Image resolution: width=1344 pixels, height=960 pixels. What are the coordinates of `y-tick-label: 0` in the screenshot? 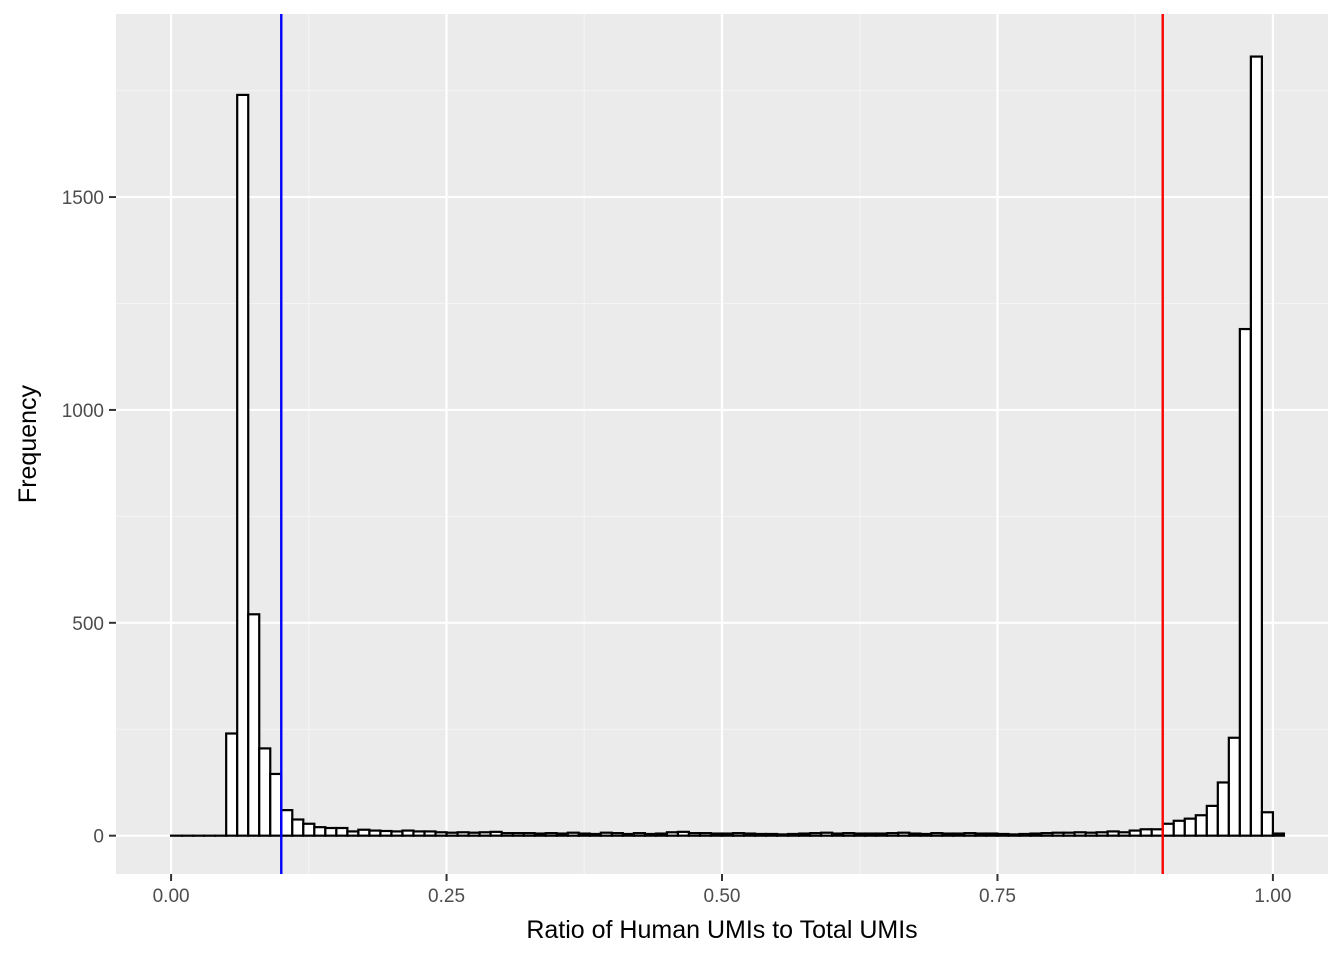 It's located at (98, 837).